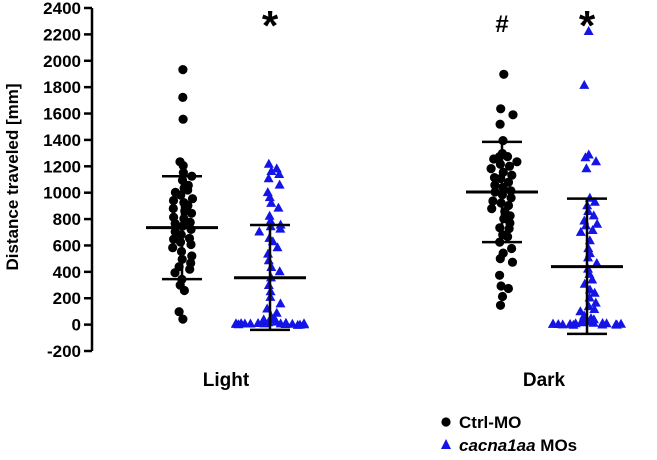  What do you see at coordinates (446, 444) in the screenshot?
I see `legend-marker-triangle` at bounding box center [446, 444].